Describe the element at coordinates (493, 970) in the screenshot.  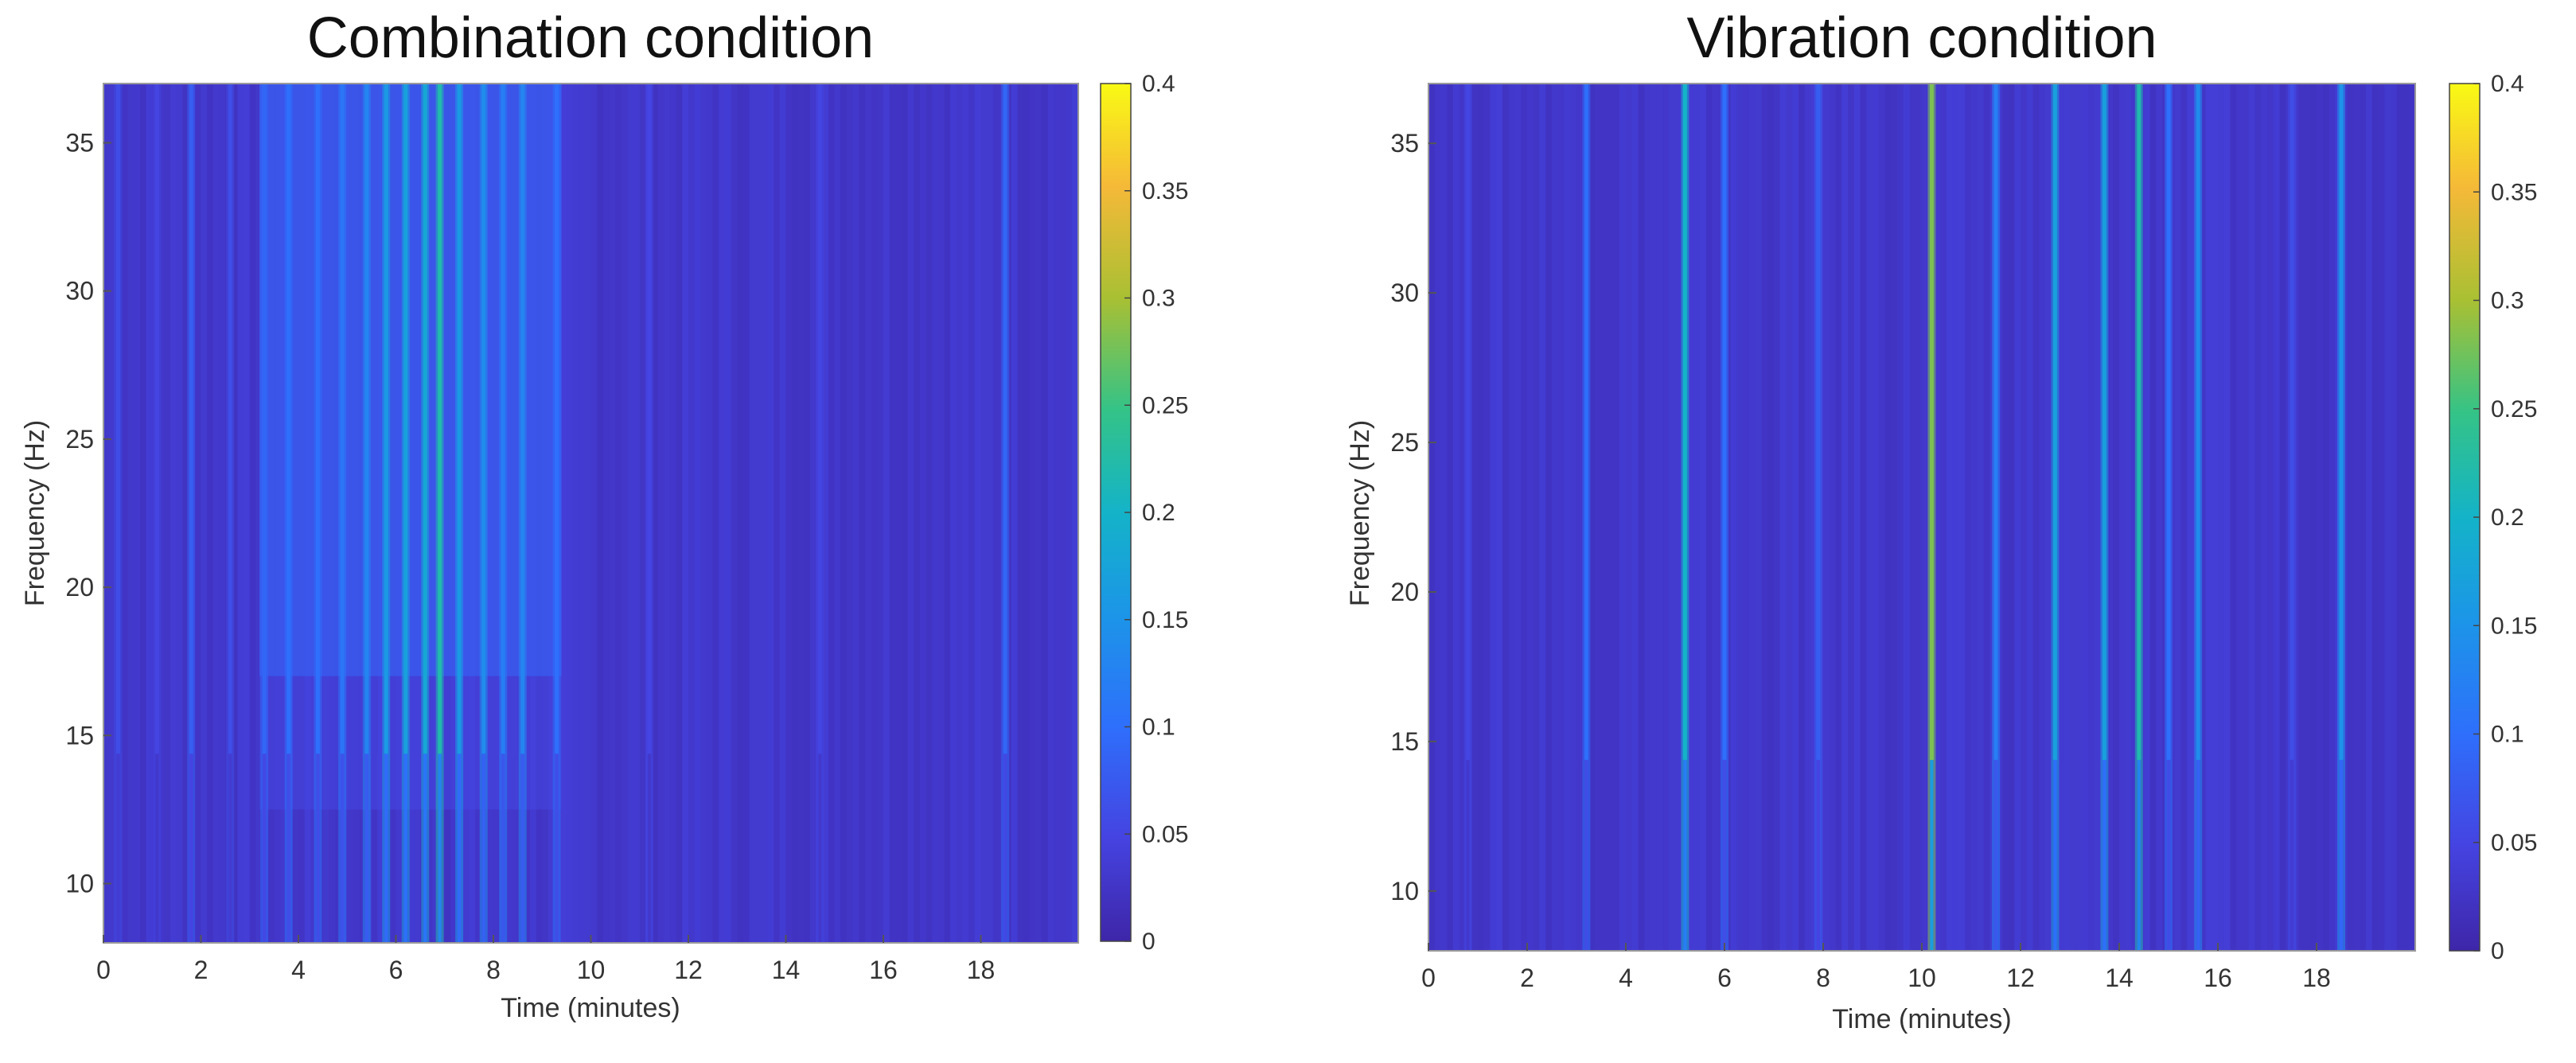
I see `x-tick-label: 8` at that location.